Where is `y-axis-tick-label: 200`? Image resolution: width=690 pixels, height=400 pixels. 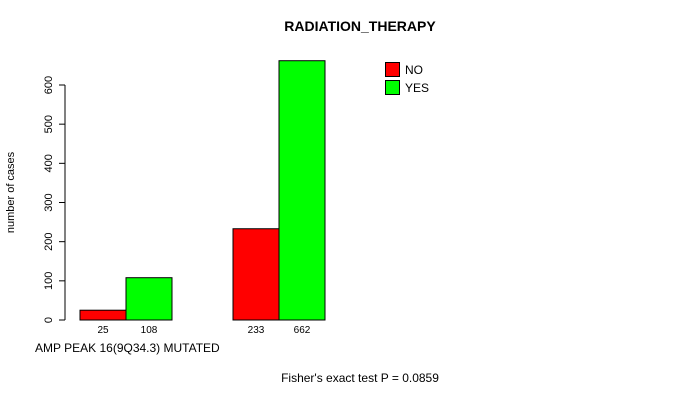
y-axis-tick-label: 200 is located at coordinates (49, 241).